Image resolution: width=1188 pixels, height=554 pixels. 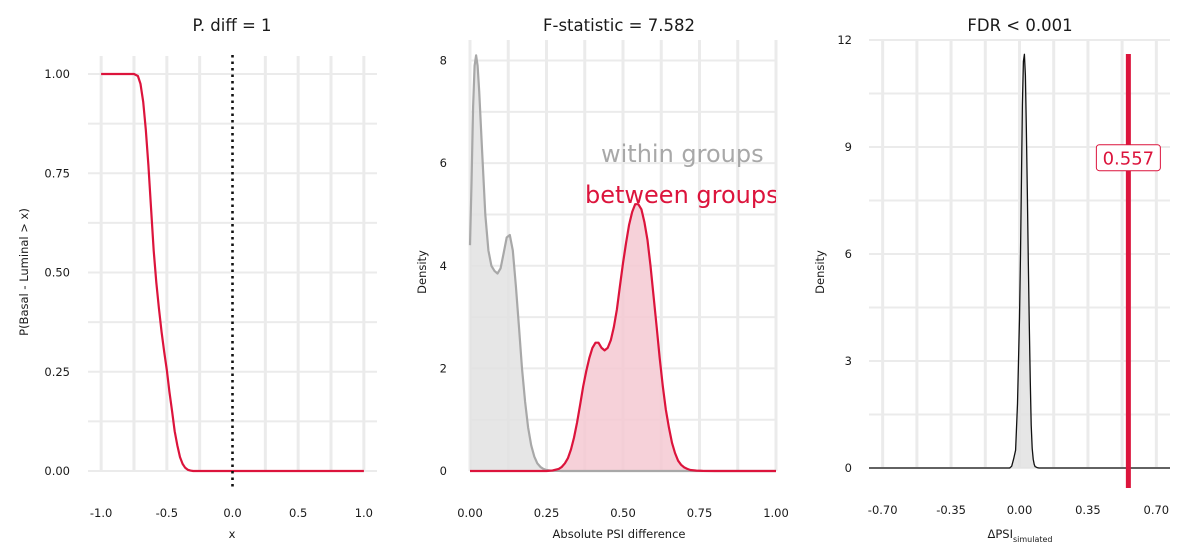 What do you see at coordinates (623, 513) in the screenshot?
I see `x-tick-label: 0.50` at bounding box center [623, 513].